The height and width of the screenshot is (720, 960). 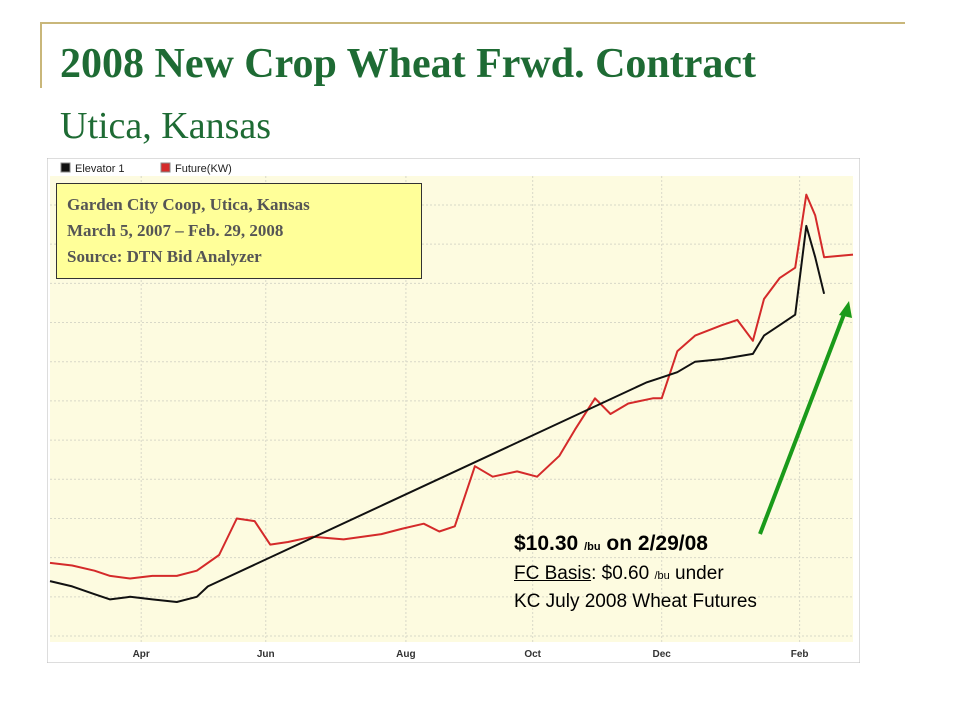 What do you see at coordinates (620, 573) in the screenshot?
I see `annotation-basis-value: : $0.60` at bounding box center [620, 573].